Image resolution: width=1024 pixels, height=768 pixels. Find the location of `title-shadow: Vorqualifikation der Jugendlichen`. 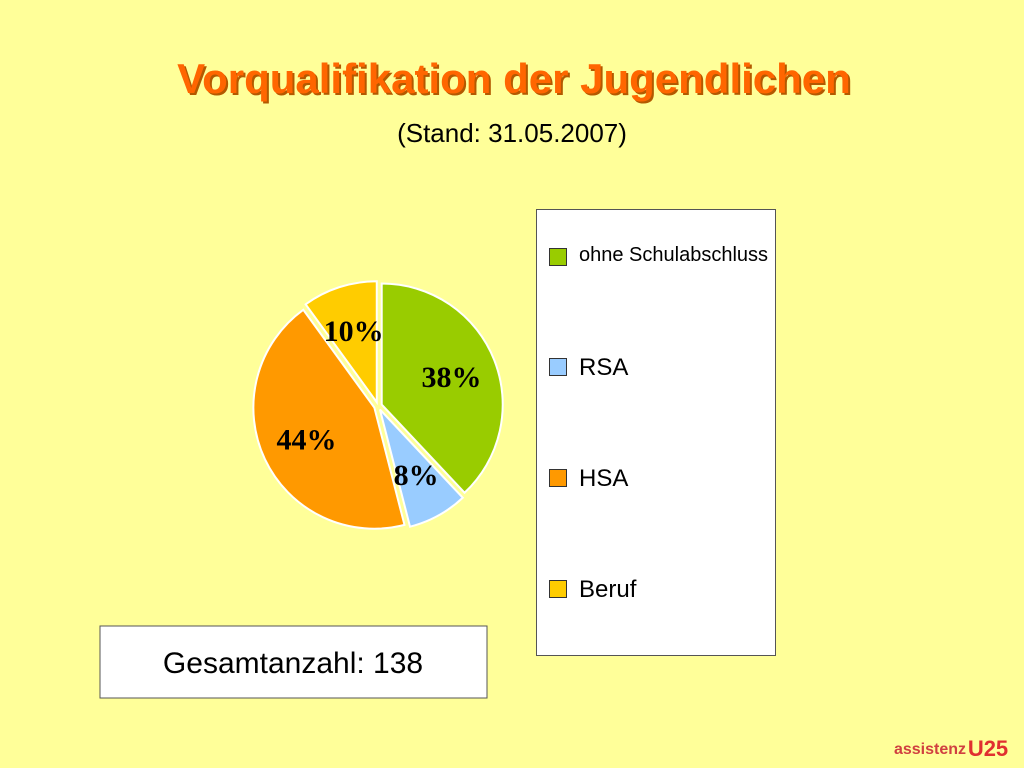

title-shadow: Vorqualifikation der Jugendlichen is located at coordinates (516, 80).